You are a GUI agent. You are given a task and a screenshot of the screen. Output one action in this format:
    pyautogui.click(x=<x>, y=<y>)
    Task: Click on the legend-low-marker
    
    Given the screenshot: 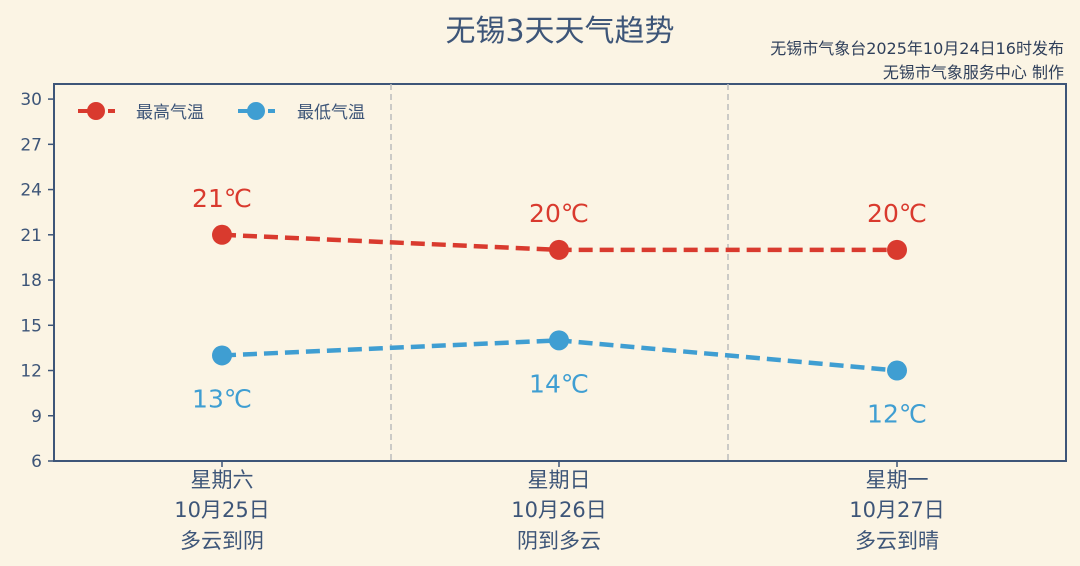 What is the action you would take?
    pyautogui.click(x=256, y=111)
    